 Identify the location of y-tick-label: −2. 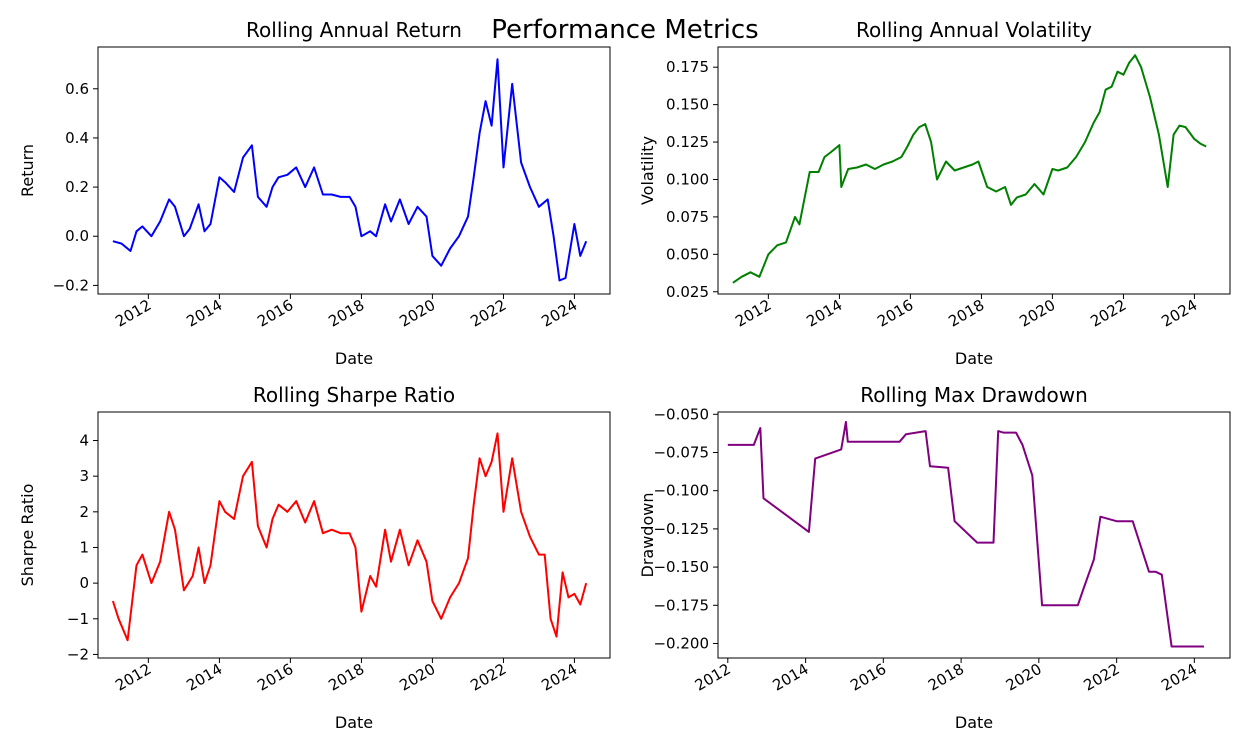
(78, 654).